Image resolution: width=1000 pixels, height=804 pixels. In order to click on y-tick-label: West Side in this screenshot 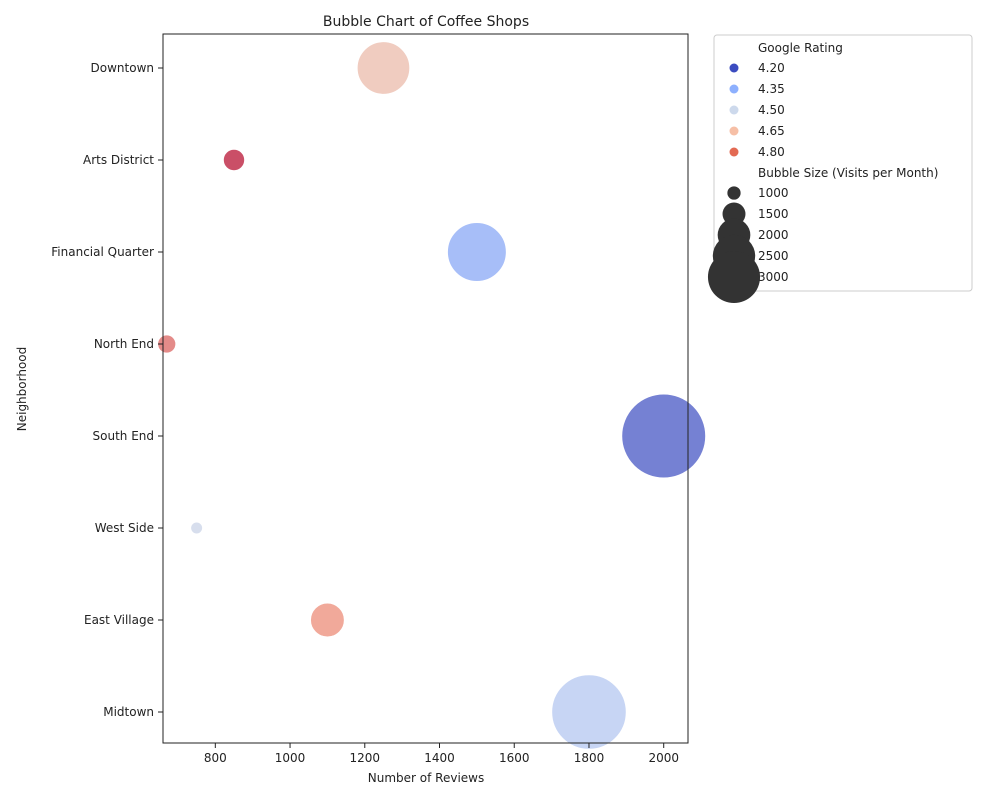, I will do `click(124, 528)`.